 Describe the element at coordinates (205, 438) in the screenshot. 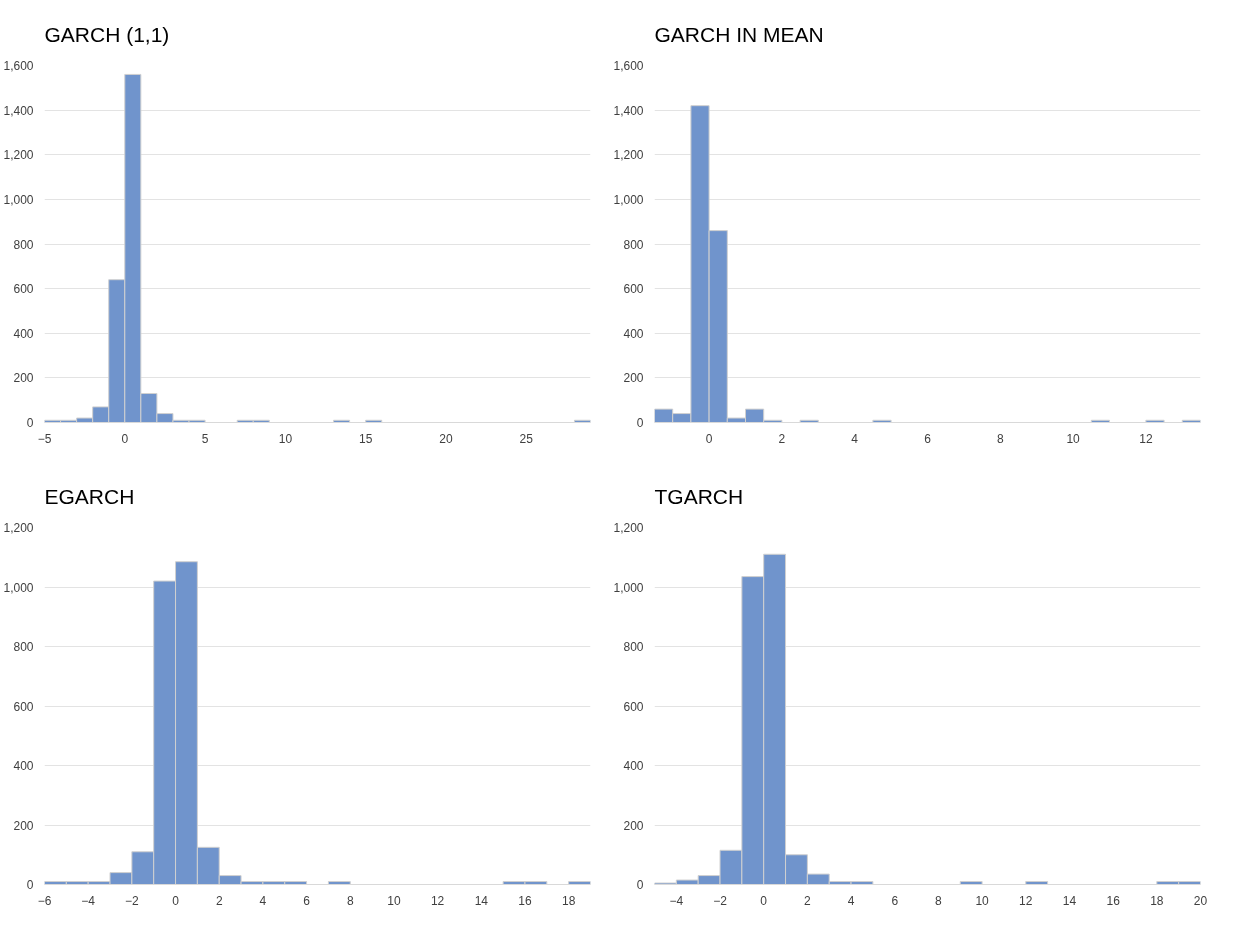

I see `x-tick-label: 5` at that location.